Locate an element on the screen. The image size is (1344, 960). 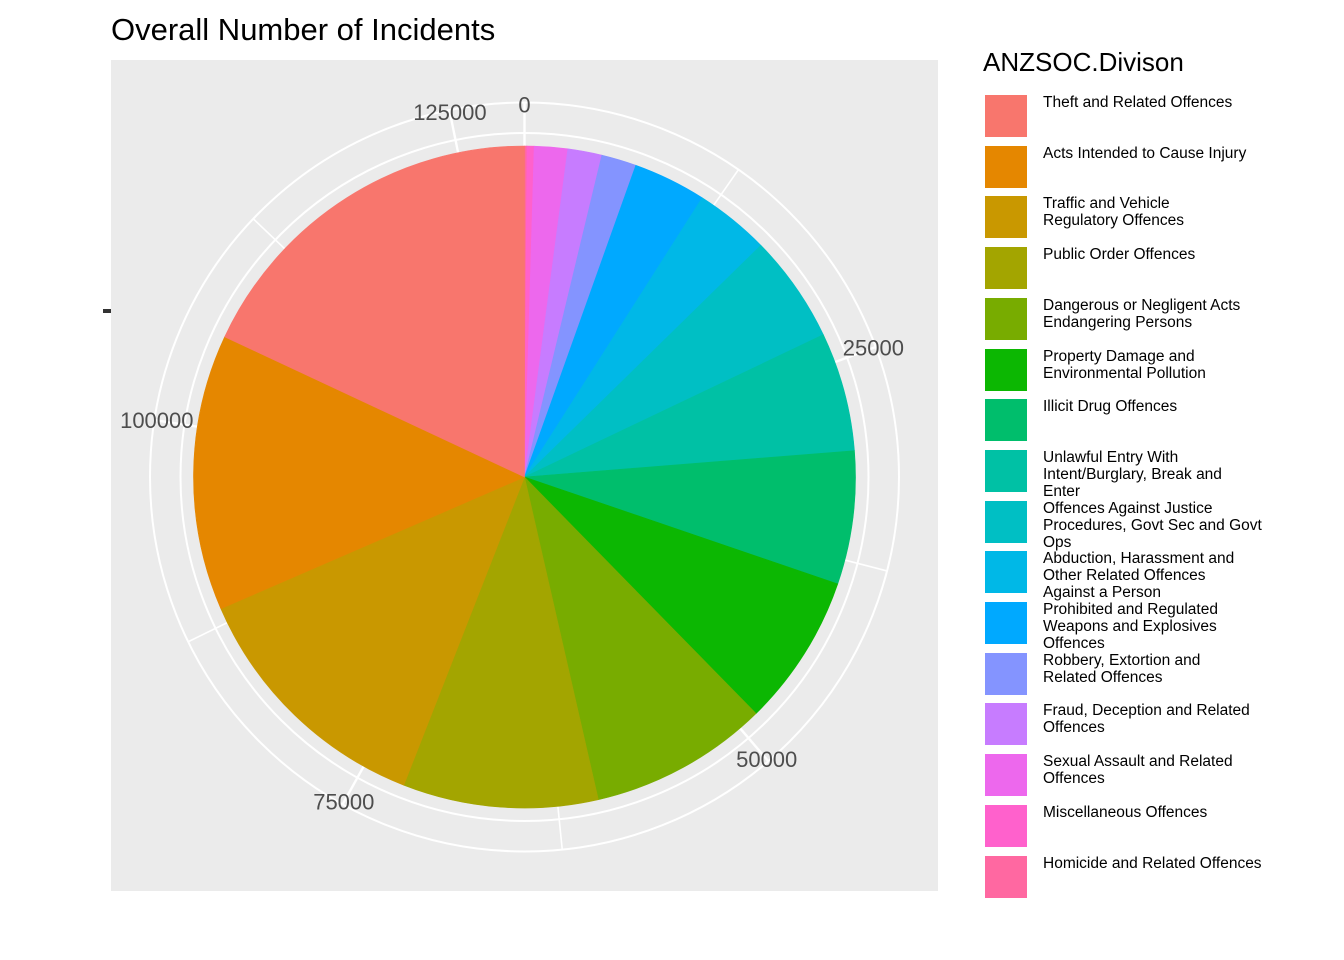
theta-axis-label: 75000 is located at coordinates (343, 802).